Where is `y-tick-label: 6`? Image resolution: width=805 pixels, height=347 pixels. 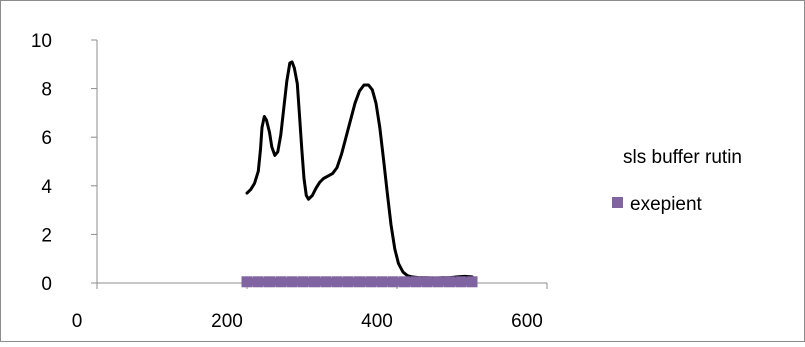 y-tick-label: 6 is located at coordinates (46, 138).